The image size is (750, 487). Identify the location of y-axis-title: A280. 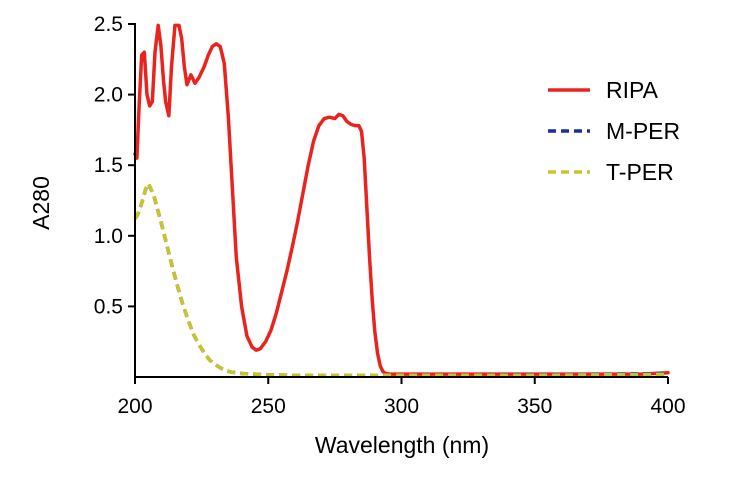
(41, 203).